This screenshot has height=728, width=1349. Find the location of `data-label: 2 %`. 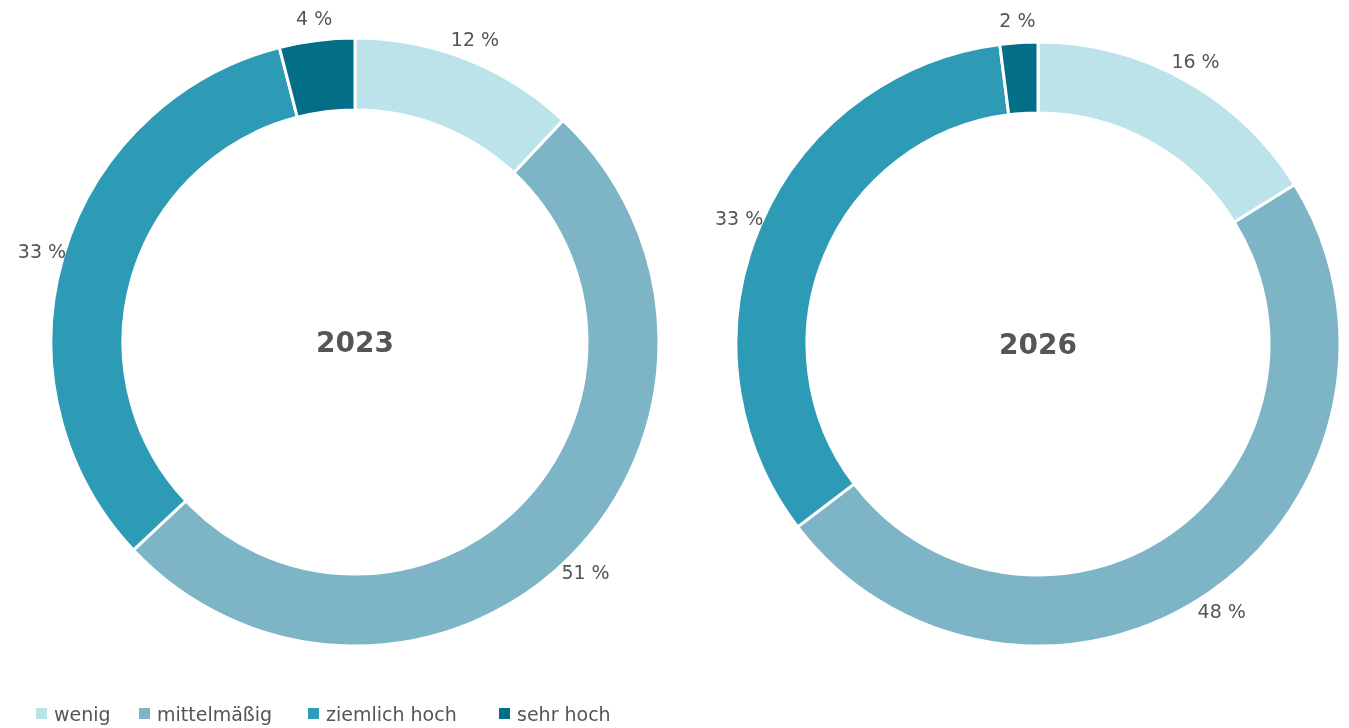

data-label: 2 % is located at coordinates (1017, 20).